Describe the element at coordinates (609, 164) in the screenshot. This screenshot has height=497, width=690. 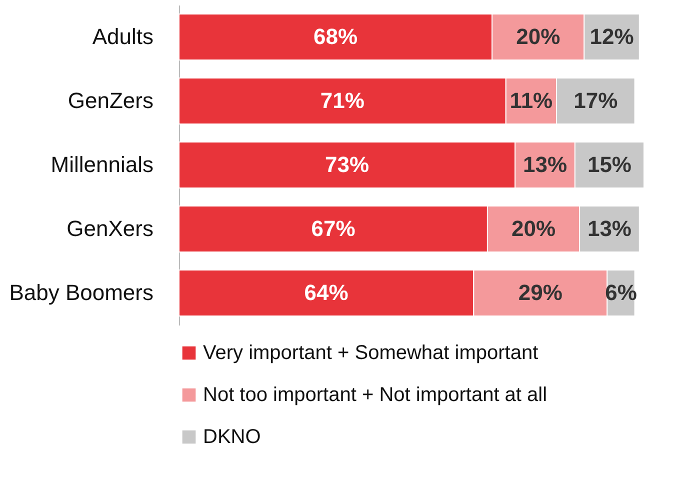
I see `data-label: 15%` at that location.